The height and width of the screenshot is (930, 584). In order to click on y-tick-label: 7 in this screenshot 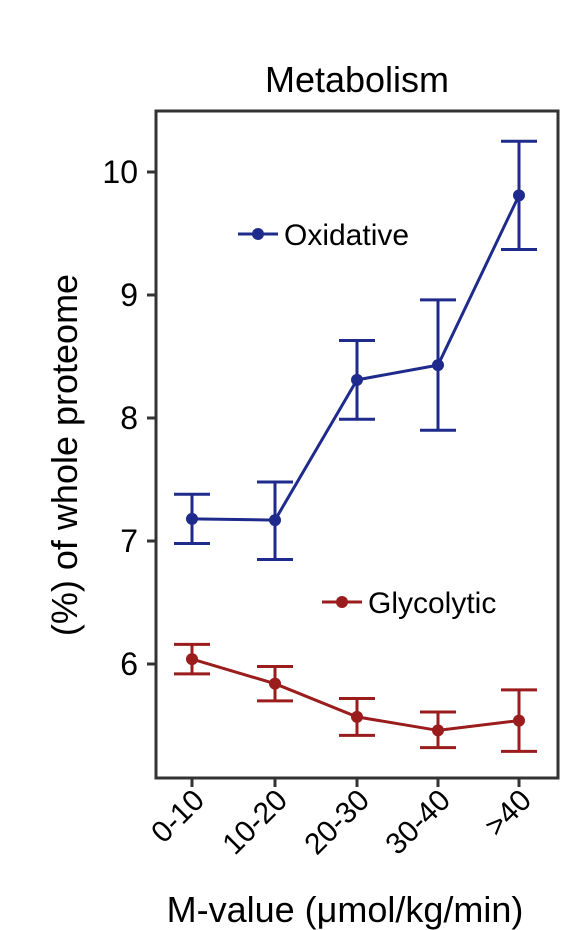, I will do `click(129, 541)`.